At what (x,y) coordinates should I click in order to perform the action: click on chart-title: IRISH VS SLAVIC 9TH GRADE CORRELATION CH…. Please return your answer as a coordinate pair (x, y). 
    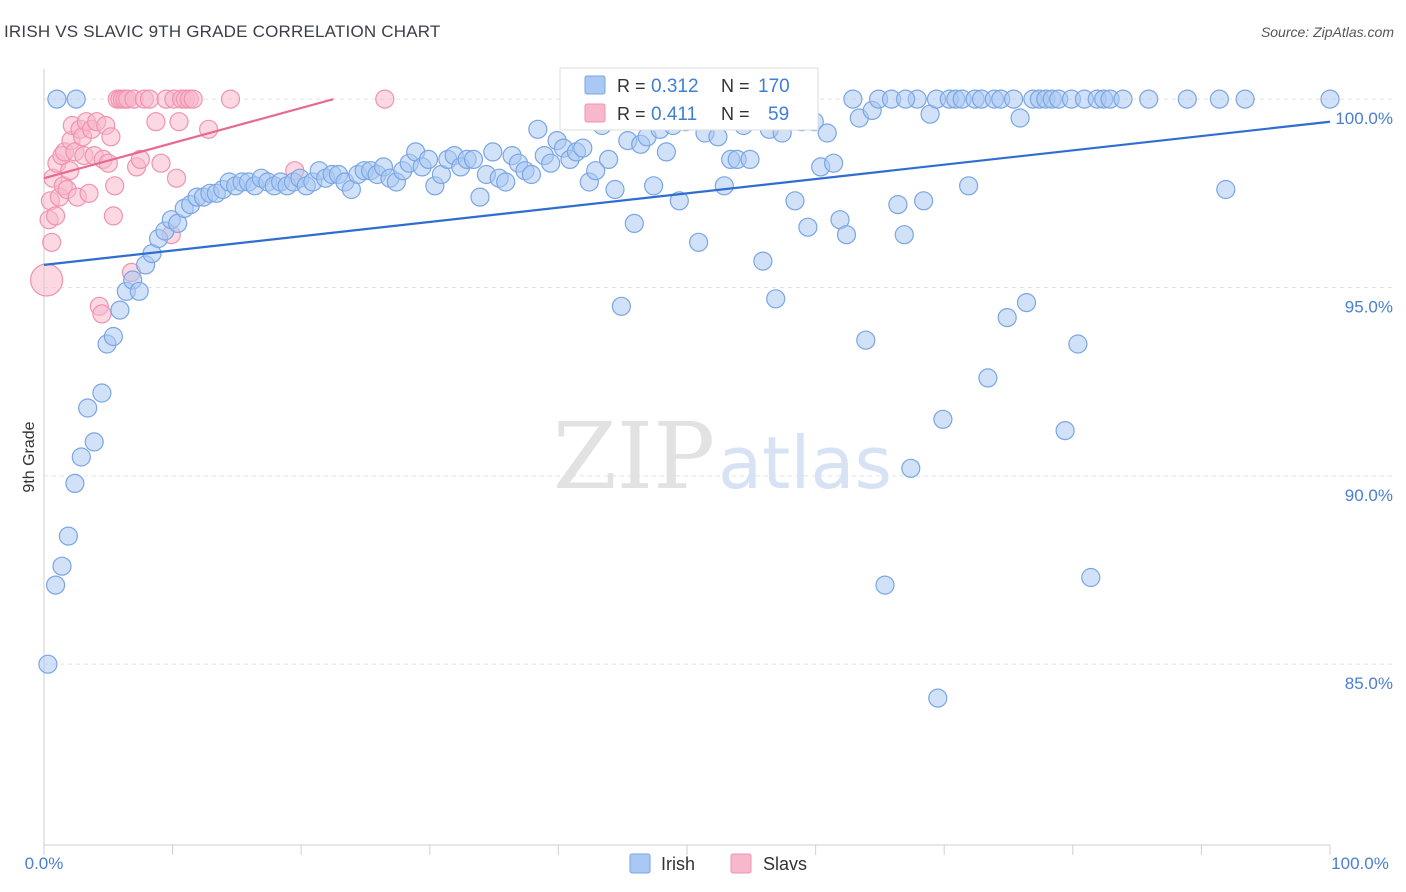
    Looking at the image, I should click on (222, 31).